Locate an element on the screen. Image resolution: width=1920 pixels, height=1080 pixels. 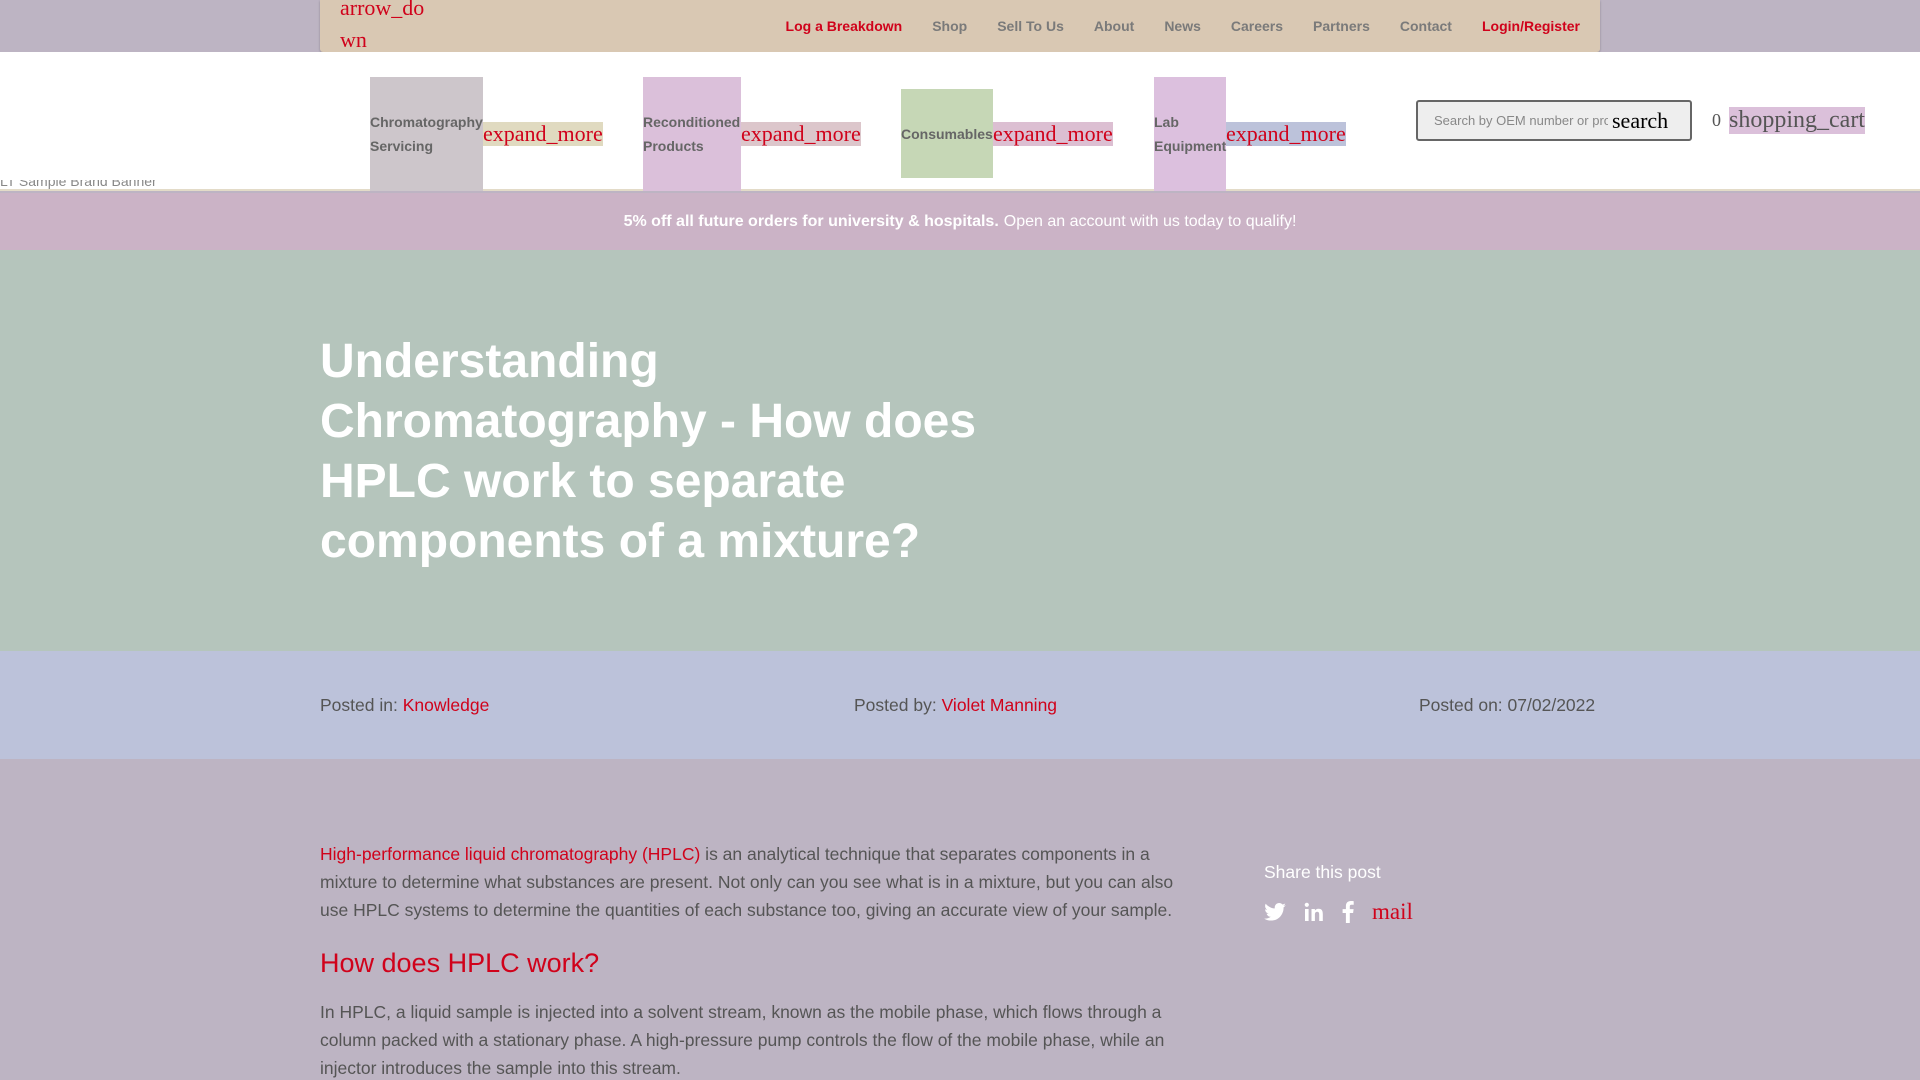
search-input is located at coordinates (1513, 120).